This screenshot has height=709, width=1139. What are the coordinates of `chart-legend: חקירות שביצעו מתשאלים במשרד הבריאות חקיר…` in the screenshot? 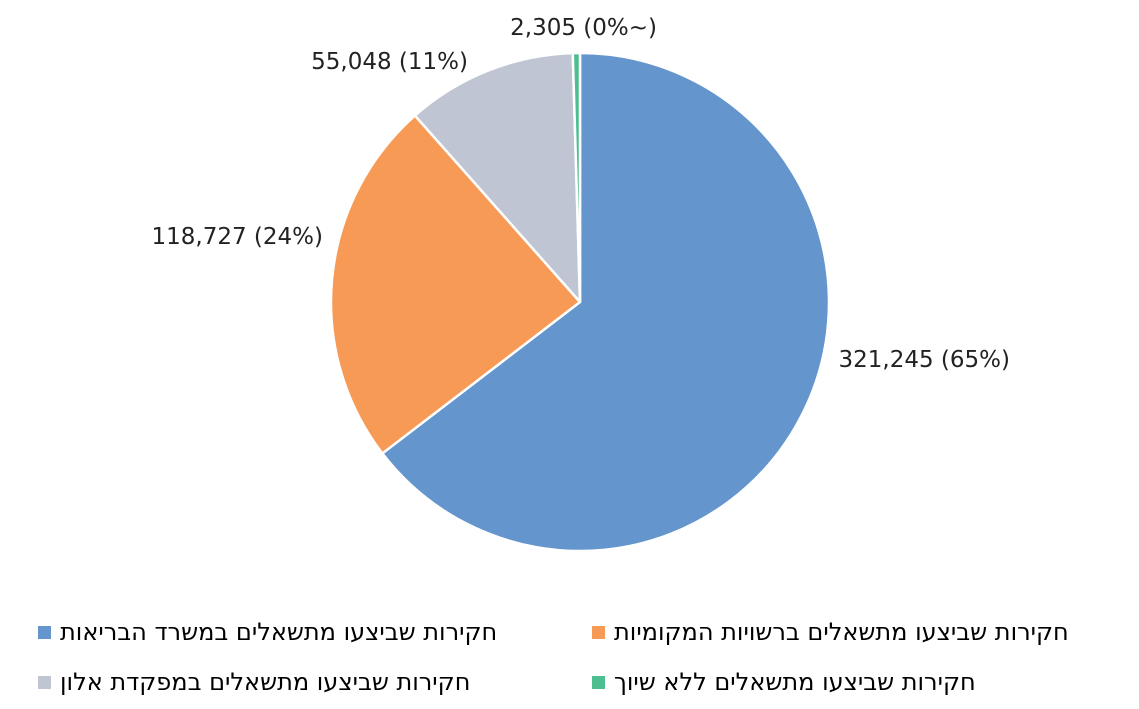 It's located at (569, 656).